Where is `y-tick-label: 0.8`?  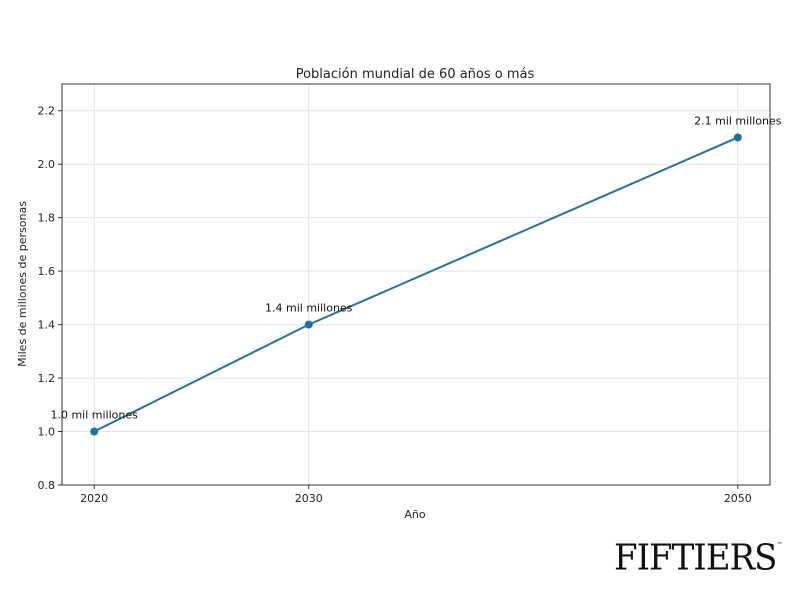
y-tick-label: 0.8 is located at coordinates (47, 485).